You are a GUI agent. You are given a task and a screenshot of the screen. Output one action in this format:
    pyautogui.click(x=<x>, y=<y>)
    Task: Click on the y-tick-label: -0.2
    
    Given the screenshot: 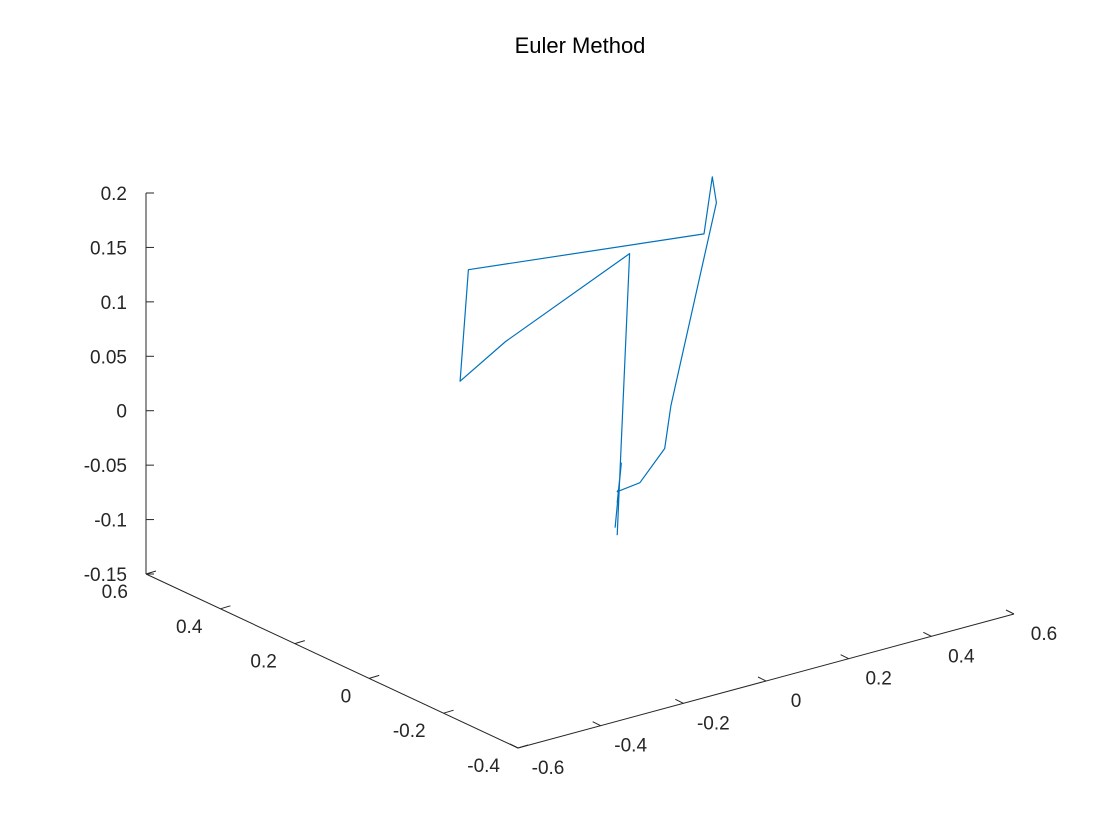 What is the action you would take?
    pyautogui.click(x=409, y=731)
    